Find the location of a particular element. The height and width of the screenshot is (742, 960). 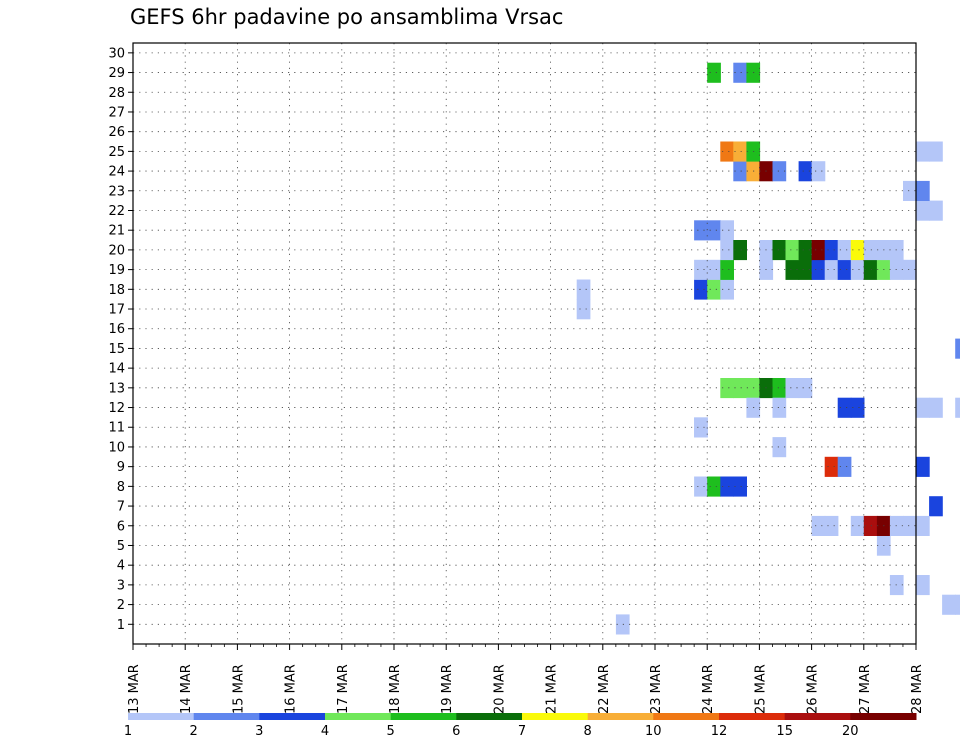

legend-label: 15 is located at coordinates (784, 731).